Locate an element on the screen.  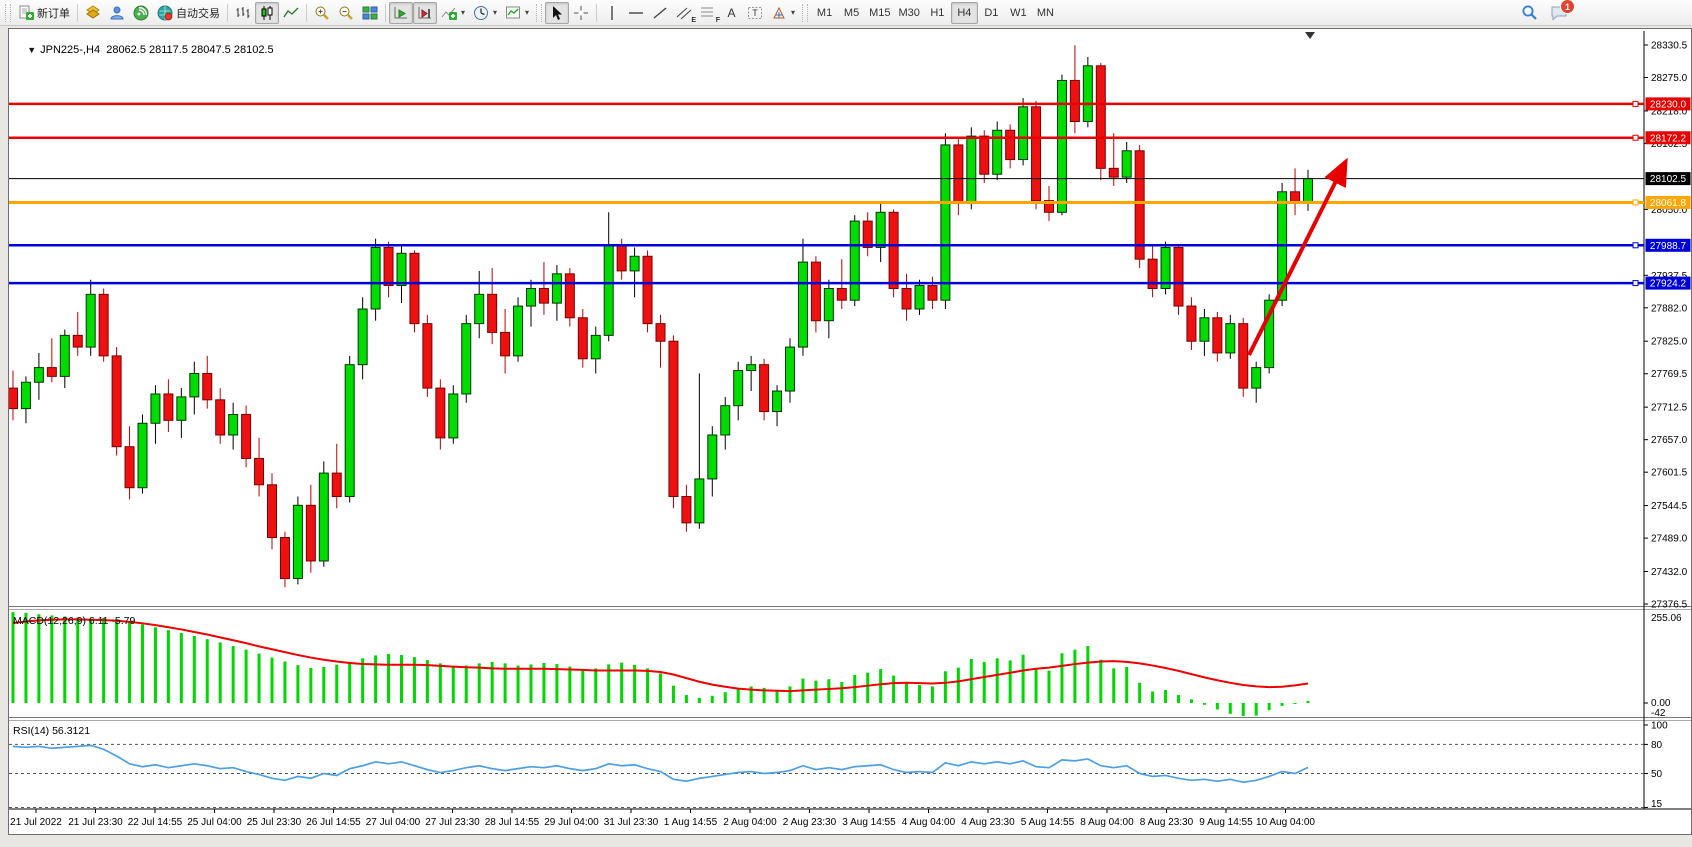
timeframe-M1: M1 is located at coordinates (824, 13).